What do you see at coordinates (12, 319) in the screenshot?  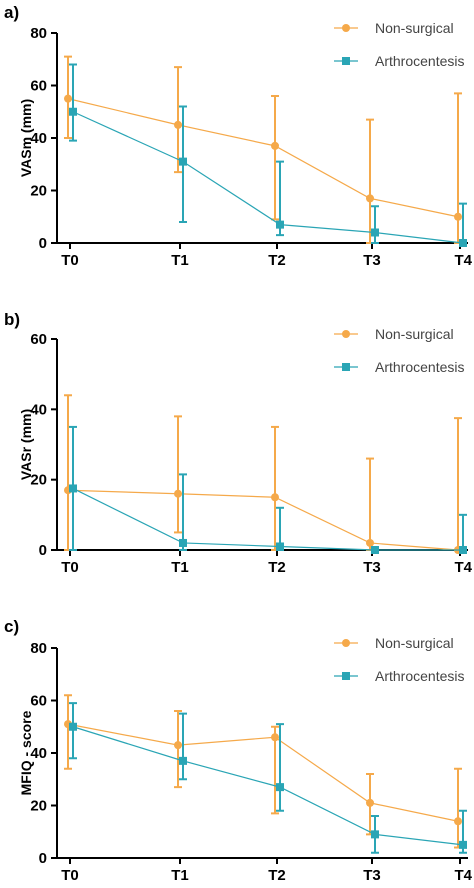 I see `panel-label: b)` at bounding box center [12, 319].